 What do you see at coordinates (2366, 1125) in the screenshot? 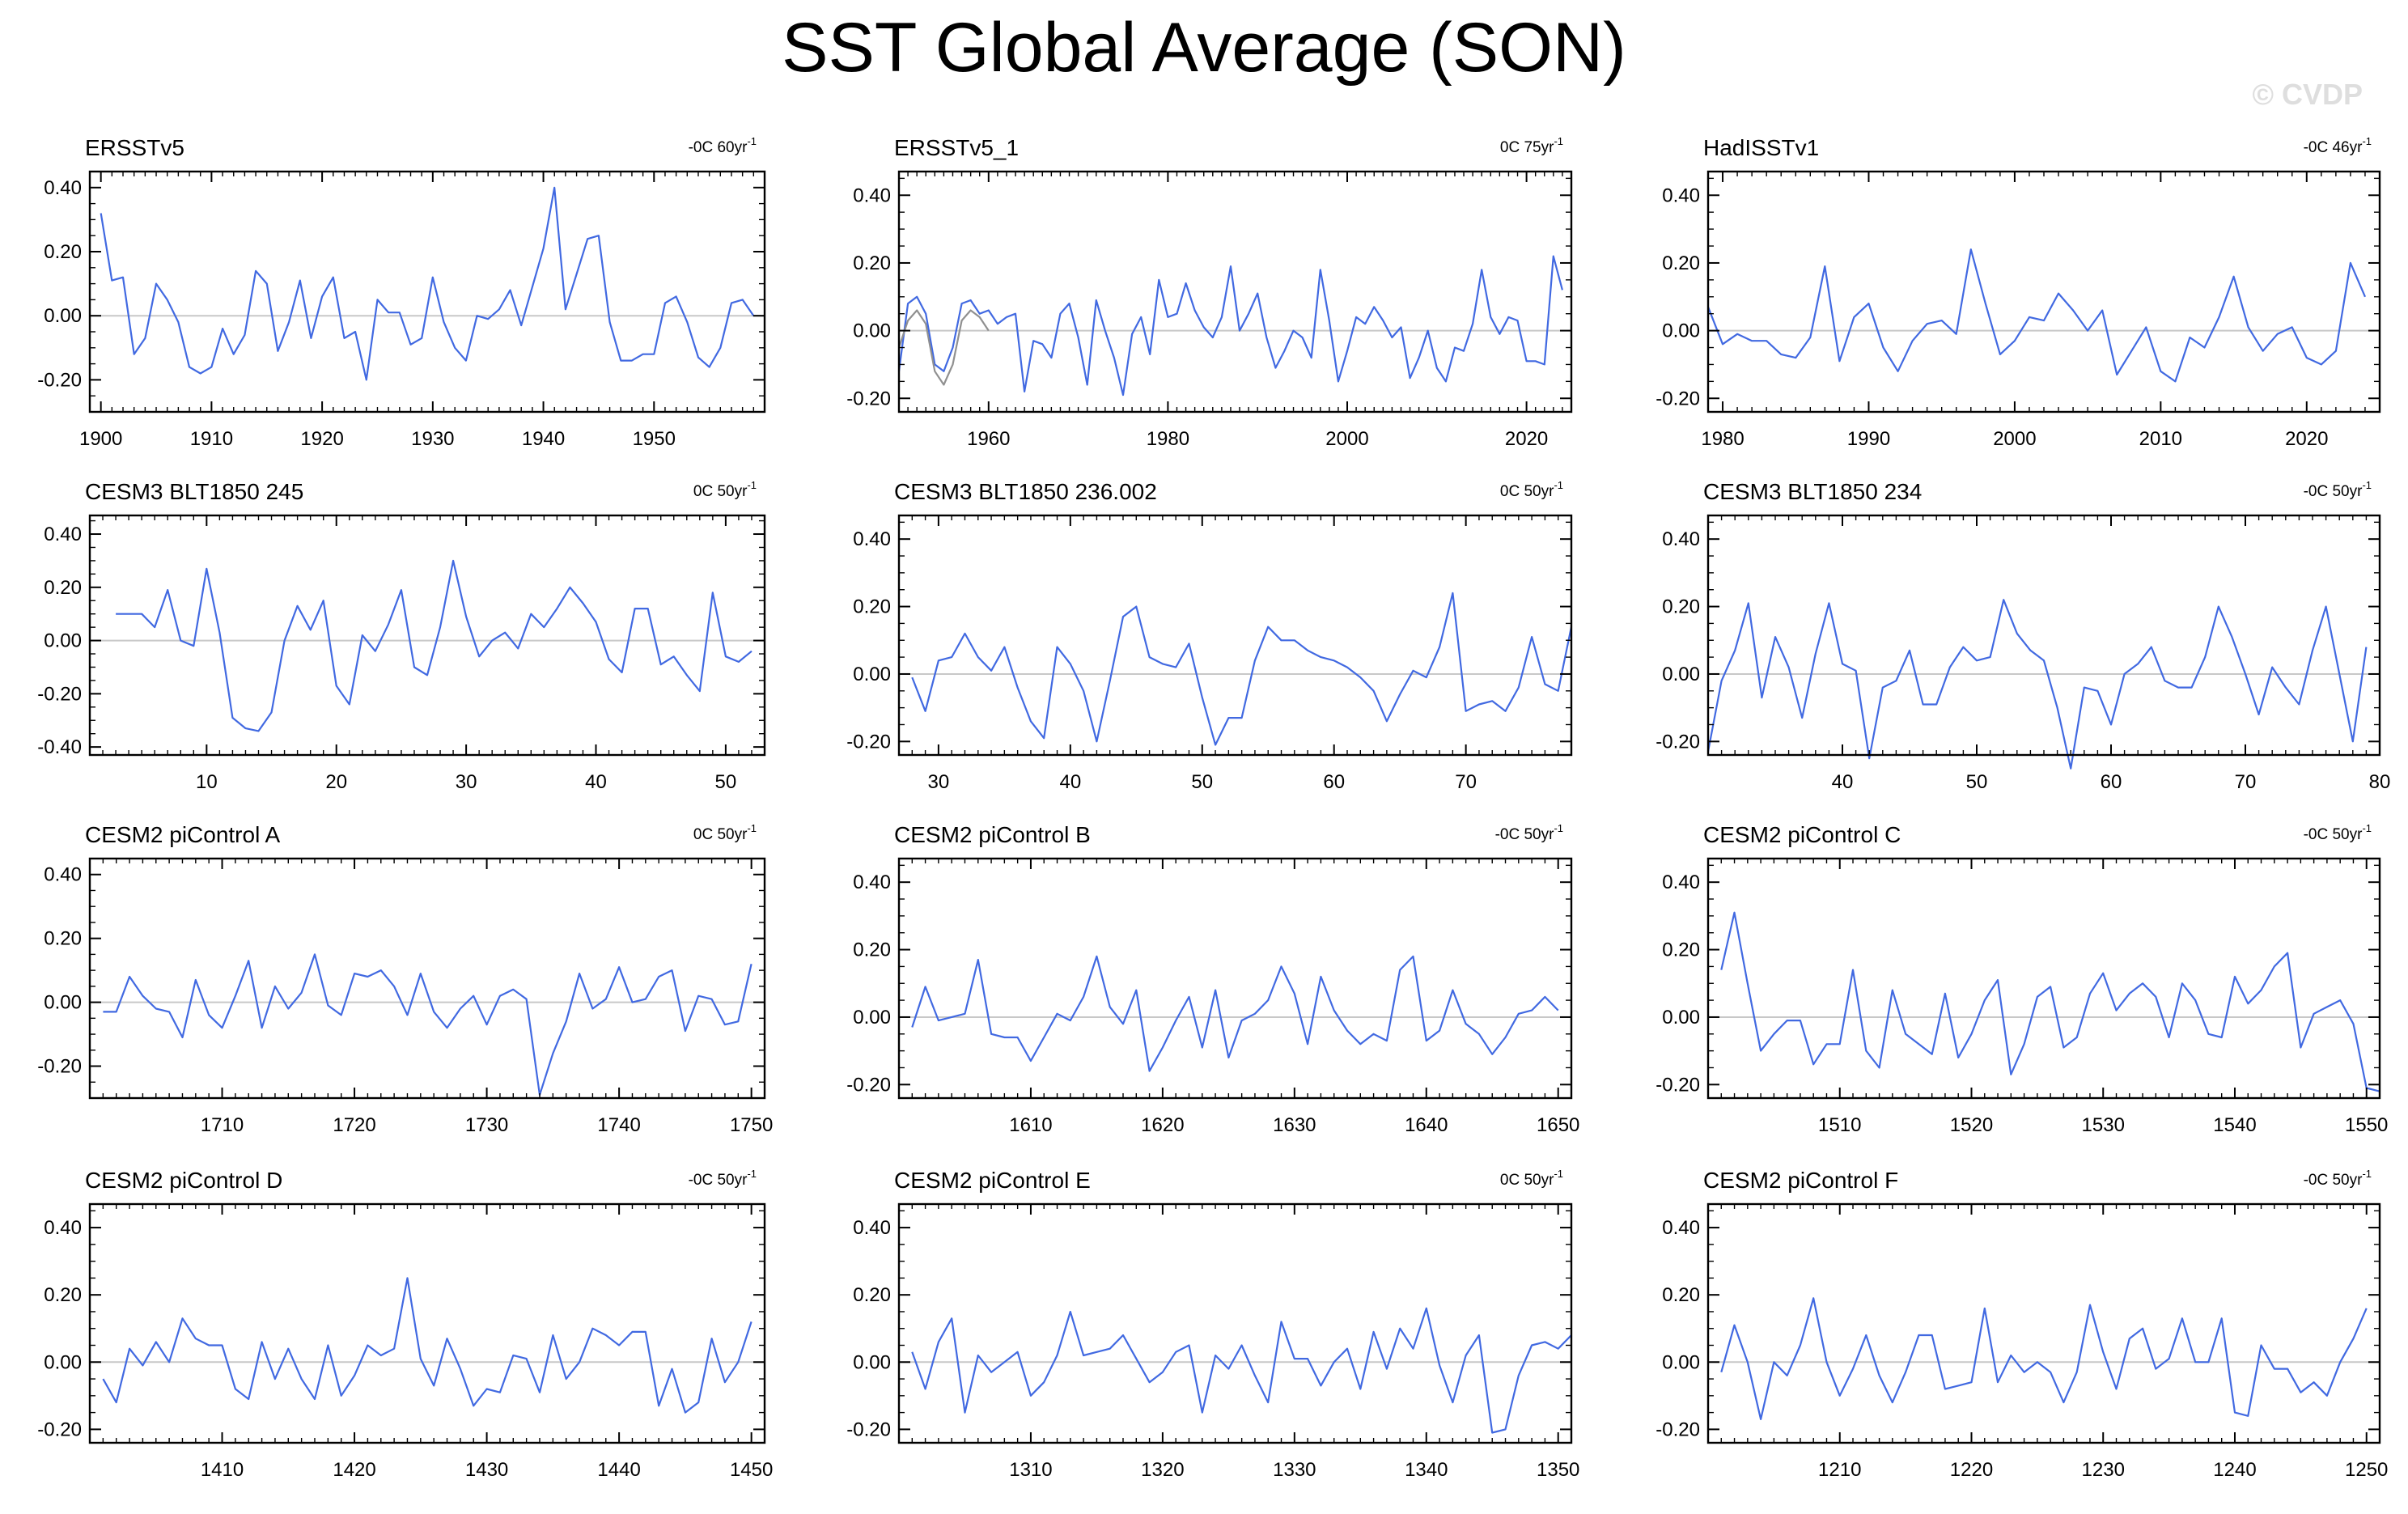
I see `x-tick-label: 1550` at bounding box center [2366, 1125].